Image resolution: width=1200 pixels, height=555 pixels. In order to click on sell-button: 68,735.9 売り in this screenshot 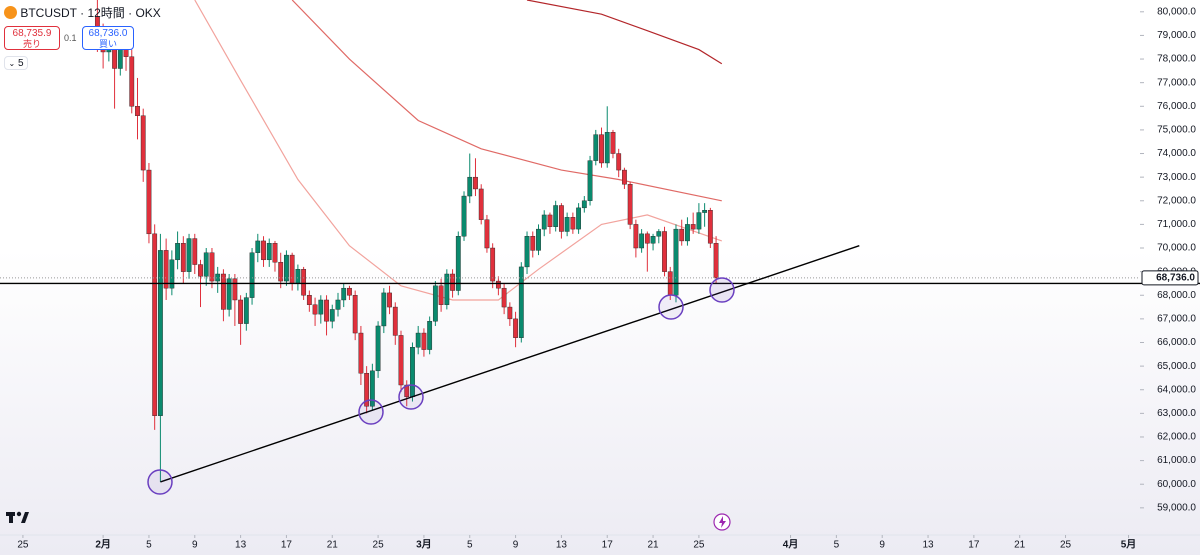, I will do `click(32, 38)`.